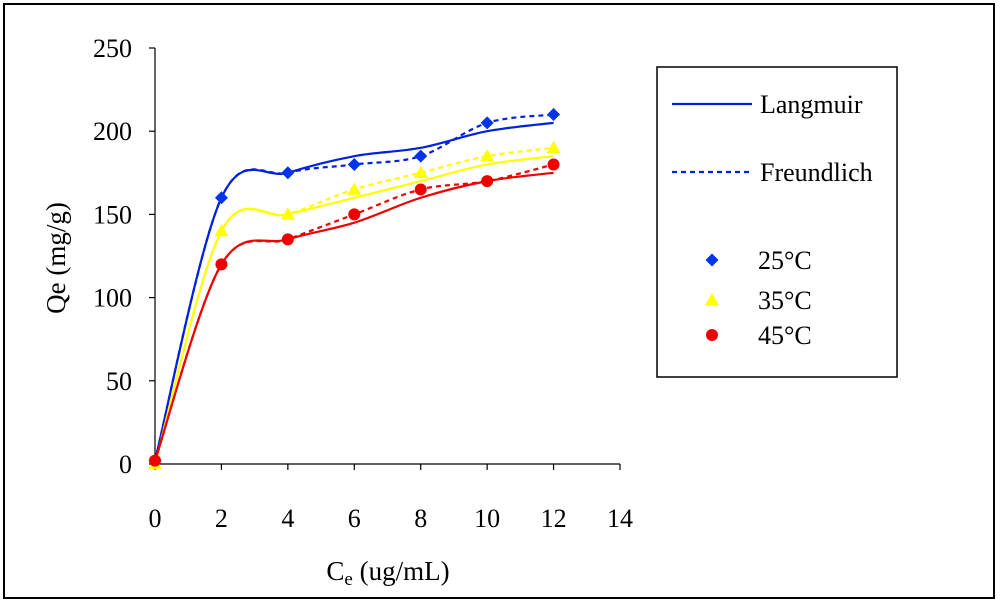  What do you see at coordinates (287, 518) in the screenshot?
I see `x-tick-label: 4` at bounding box center [287, 518].